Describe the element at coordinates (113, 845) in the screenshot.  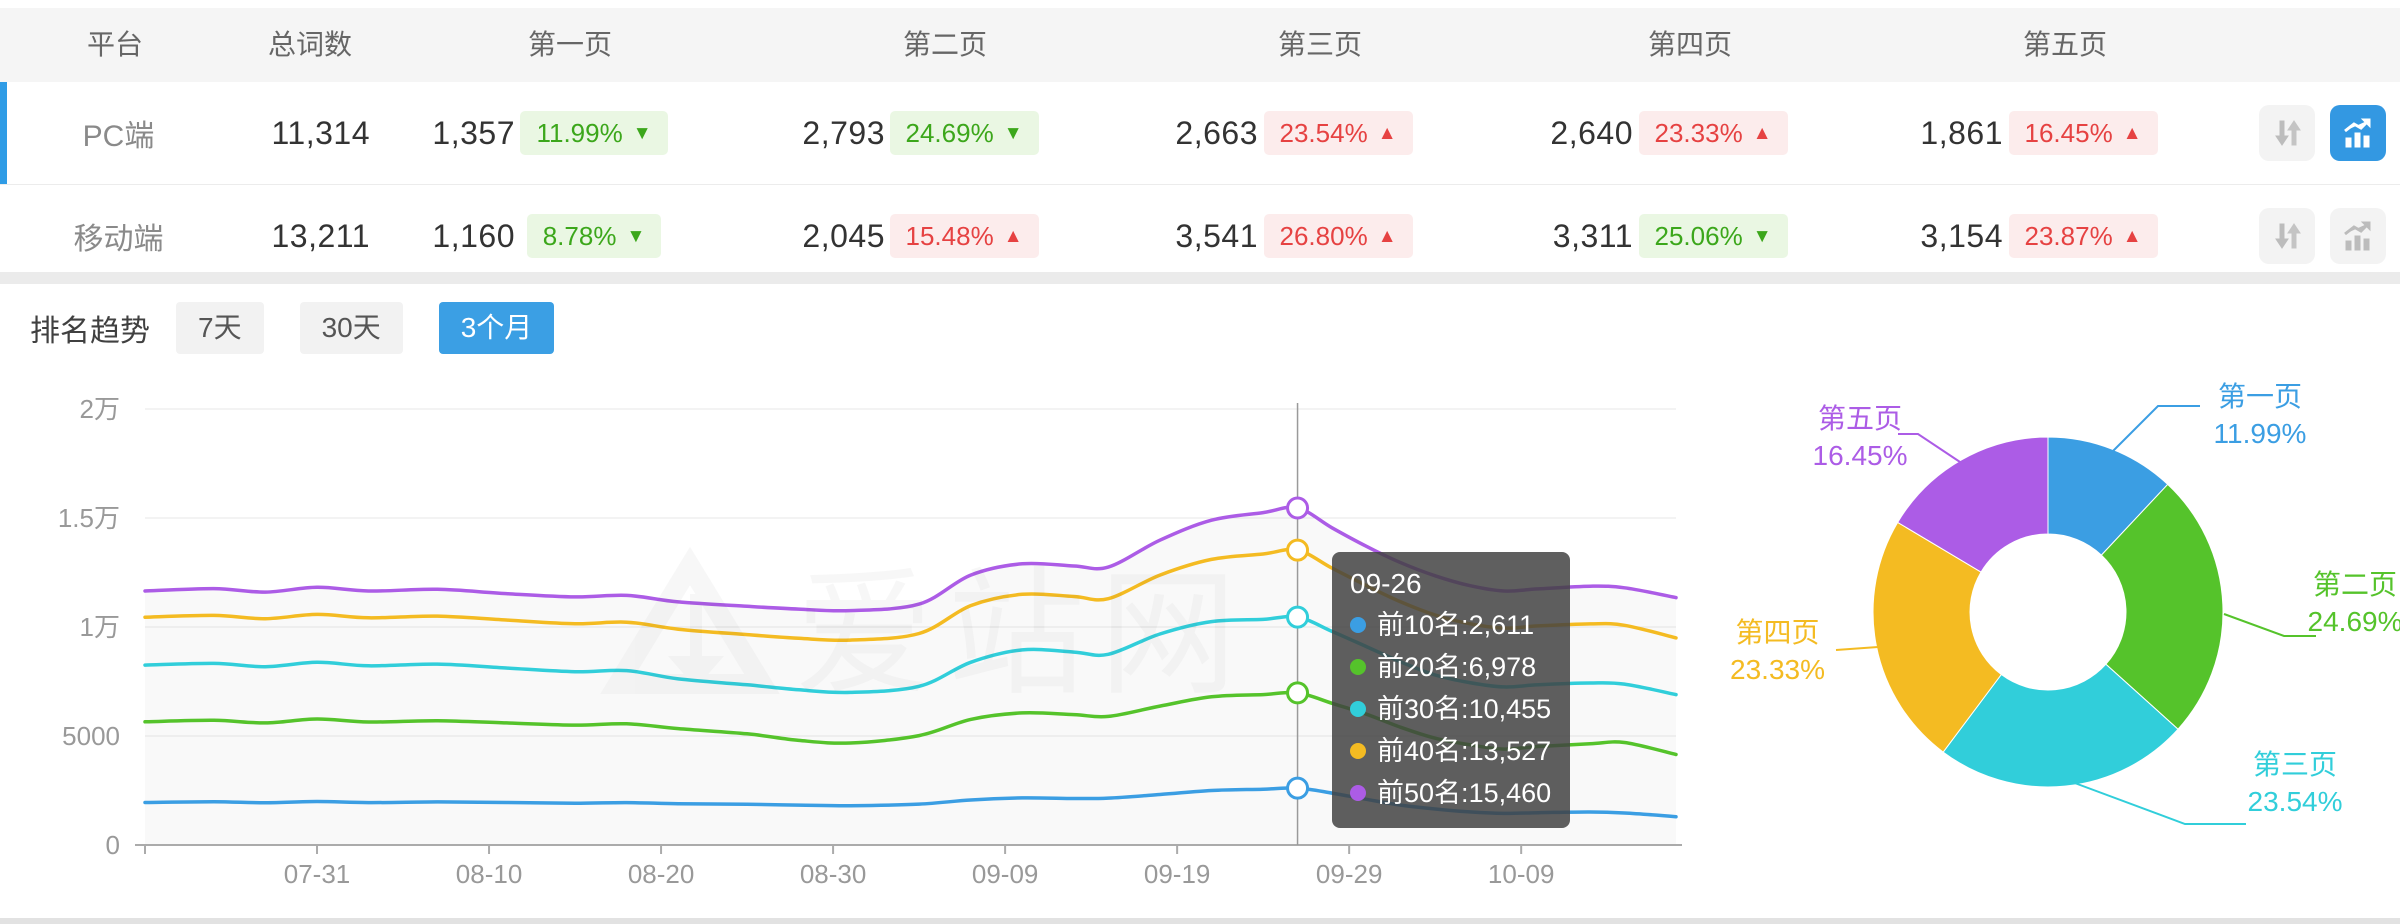
I see `y-axis-label: 0` at that location.